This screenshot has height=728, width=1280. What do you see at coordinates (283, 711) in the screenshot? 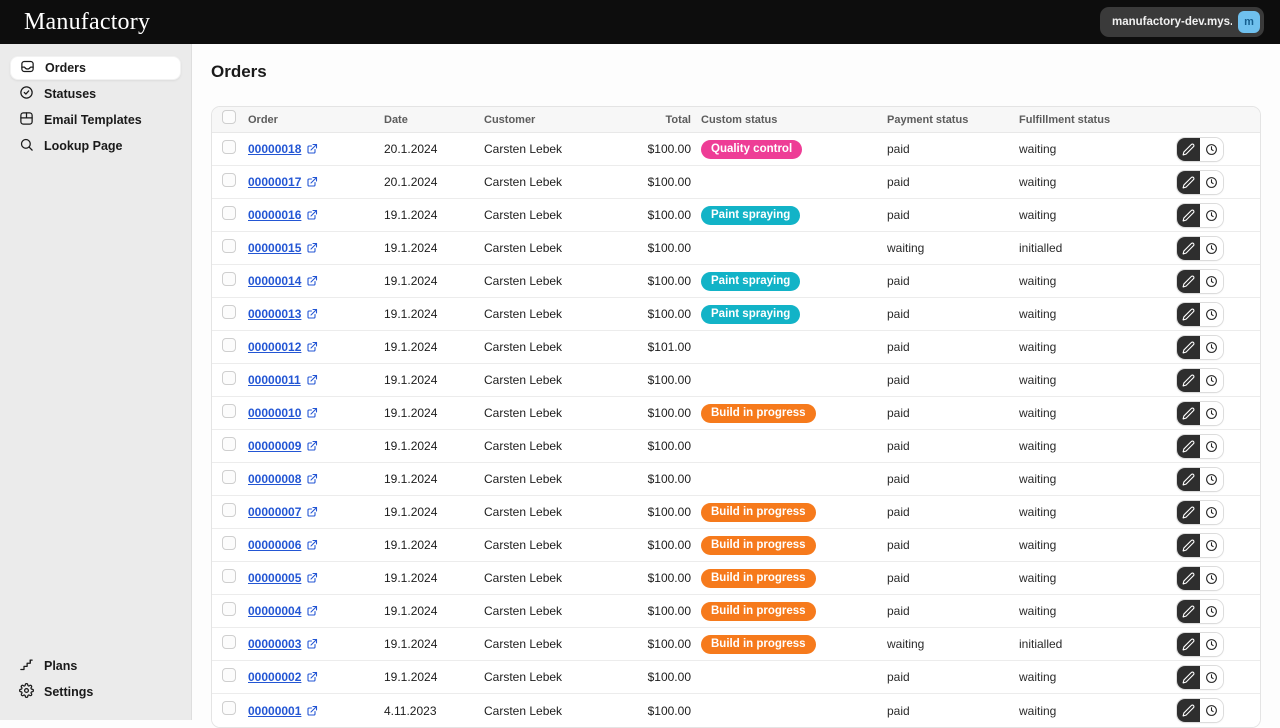
I see `order-link: 00000001` at bounding box center [283, 711].